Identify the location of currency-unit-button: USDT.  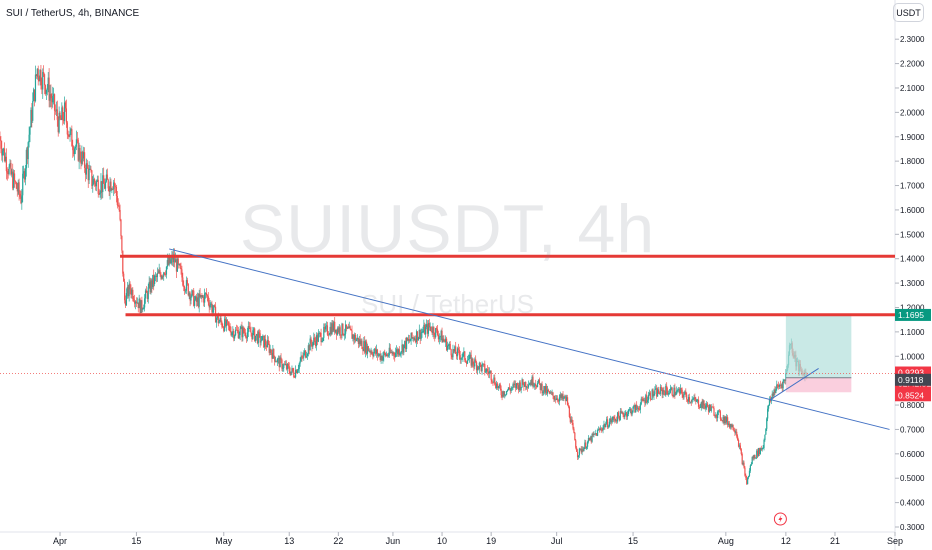
(908, 12).